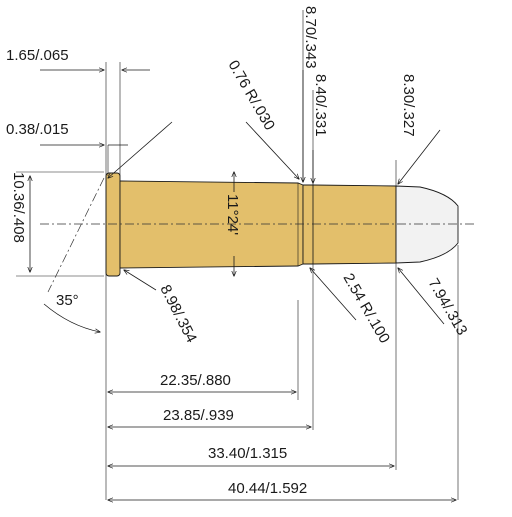 The image size is (512, 517). I want to click on dim-length-to-shoulder: 22.35/.880, so click(202, 382).